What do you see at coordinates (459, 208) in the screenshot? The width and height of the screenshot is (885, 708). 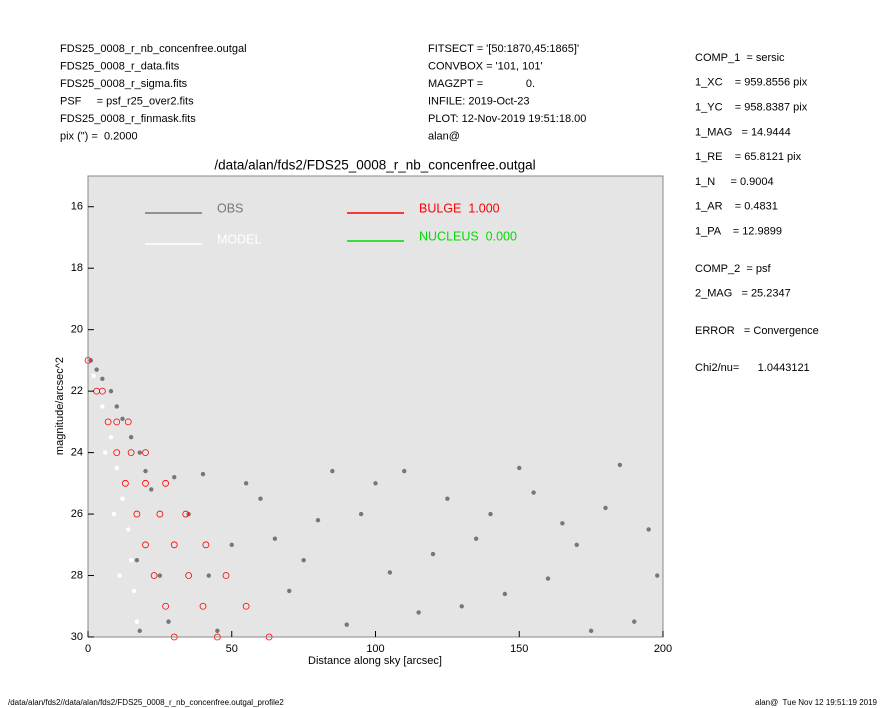 I see `legend-label: BULGE 1.000` at bounding box center [459, 208].